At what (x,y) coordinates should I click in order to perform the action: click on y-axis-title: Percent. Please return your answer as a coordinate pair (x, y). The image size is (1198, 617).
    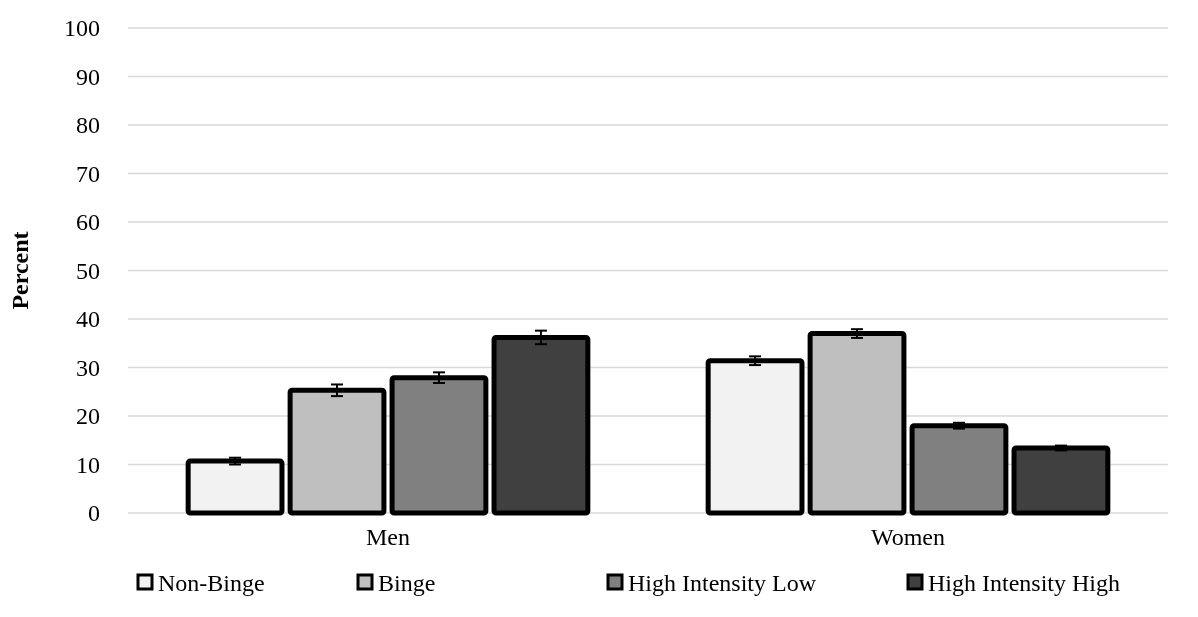
    Looking at the image, I should click on (20, 270).